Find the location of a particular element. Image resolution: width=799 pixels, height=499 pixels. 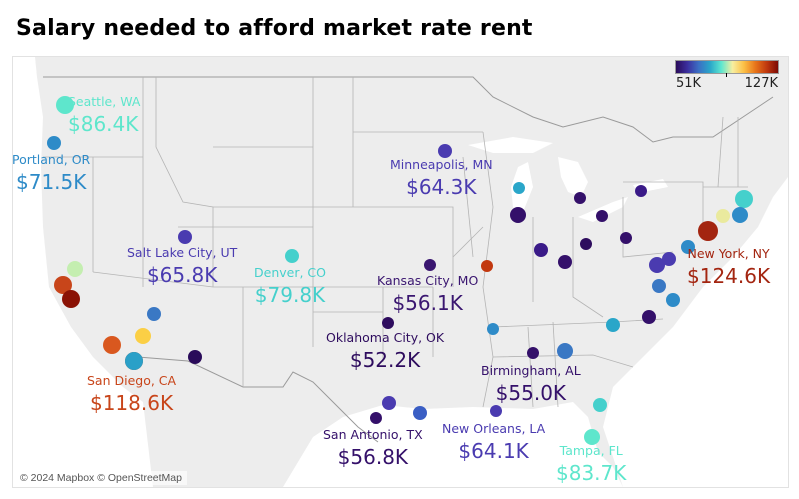

city-label-minneapolis: Minneapolis, MN $64.3K is located at coordinates (441, 178).